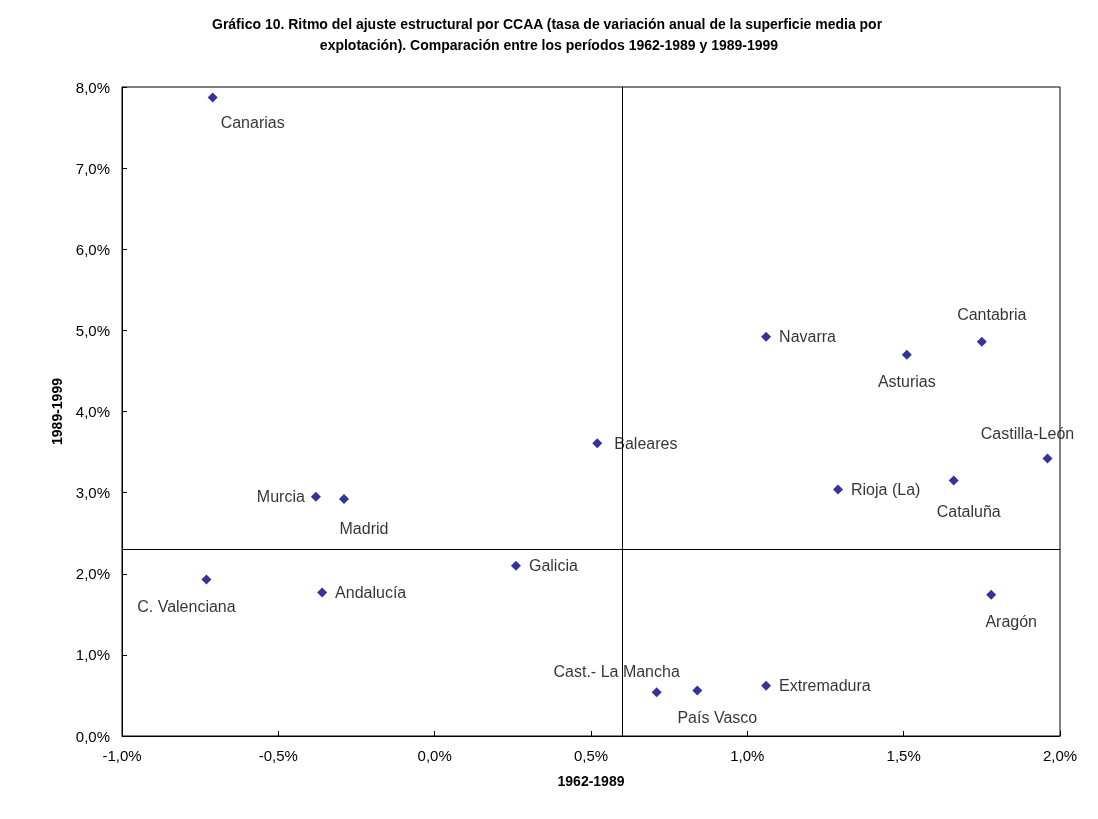 The width and height of the screenshot is (1098, 819). I want to click on x-tick-label: 0,5%, so click(591, 755).